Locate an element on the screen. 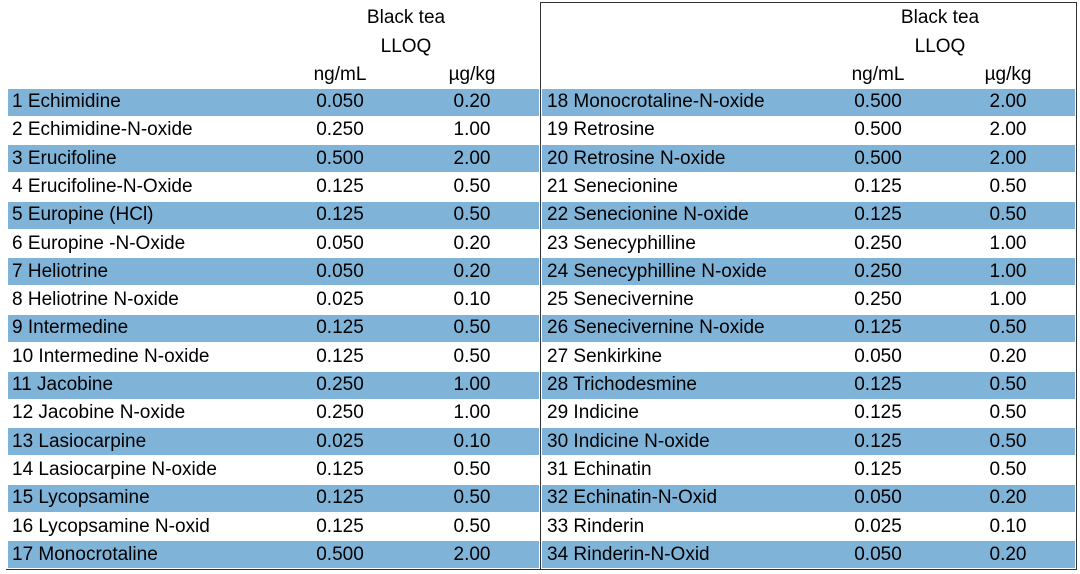 The width and height of the screenshot is (1080, 574). compound-name: 22 Senecionine N-oxide is located at coordinates (648, 215).